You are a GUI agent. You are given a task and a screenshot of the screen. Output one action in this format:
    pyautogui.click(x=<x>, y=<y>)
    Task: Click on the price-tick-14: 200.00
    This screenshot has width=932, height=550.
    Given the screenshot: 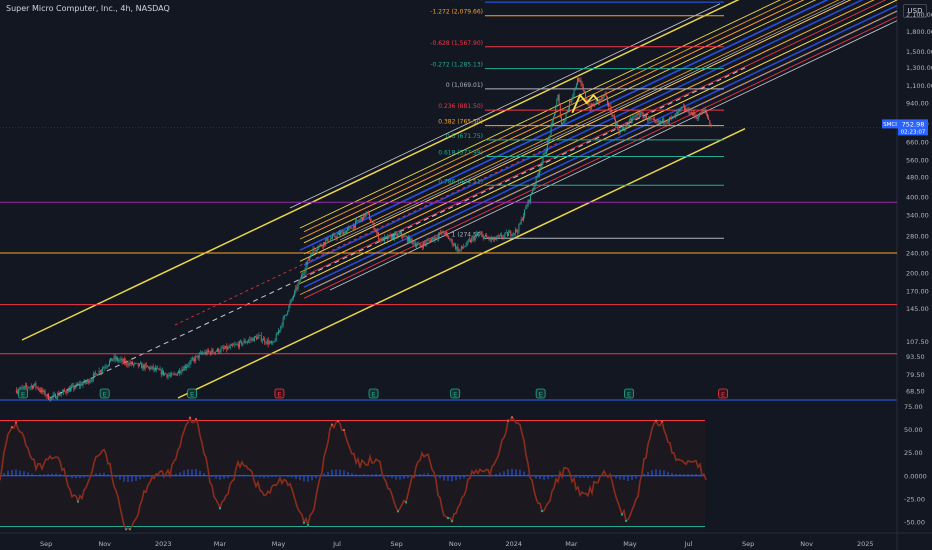 What is the action you would take?
    pyautogui.click(x=917, y=274)
    